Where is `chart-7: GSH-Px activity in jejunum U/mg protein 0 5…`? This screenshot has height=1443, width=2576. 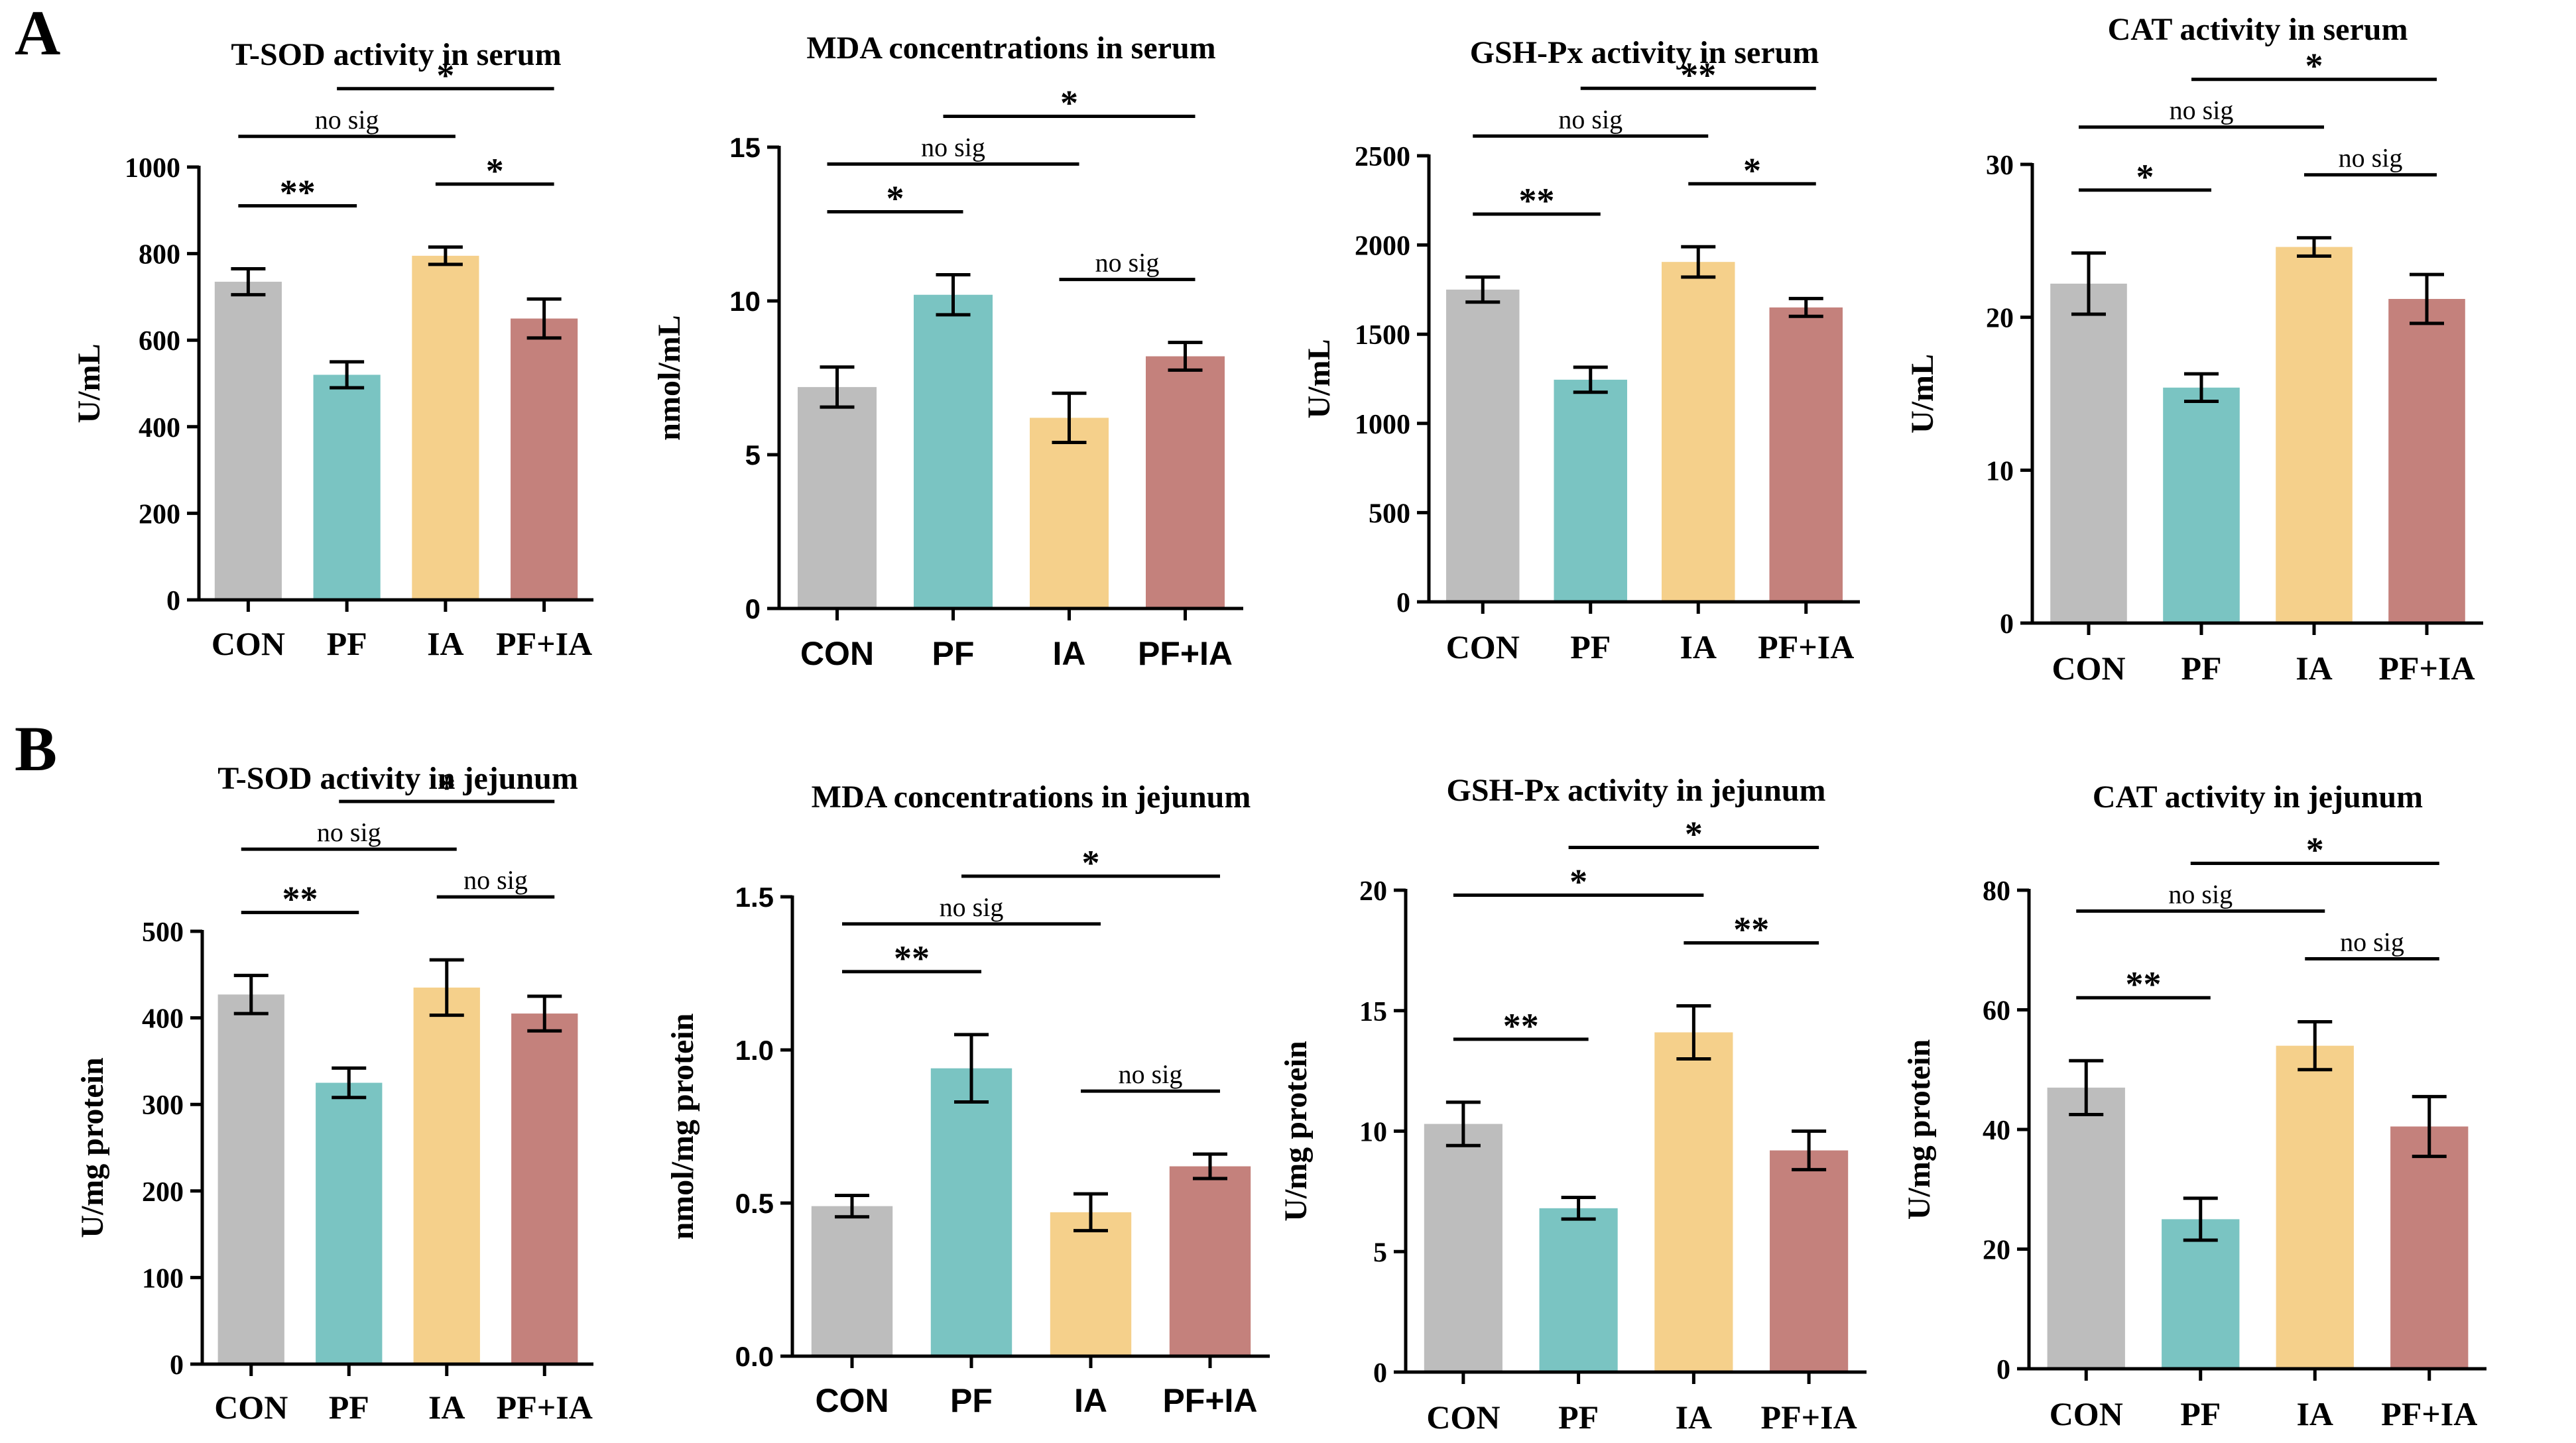
chart-7: GSH-Px activity in jejunum U/mg protein 0 5… is located at coordinates (1572, 1104).